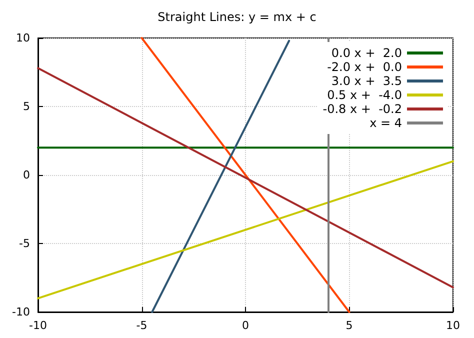 This screenshot has width=474, height=338. Describe the element at coordinates (349, 325) in the screenshot. I see `x-tick-label: 5` at that location.